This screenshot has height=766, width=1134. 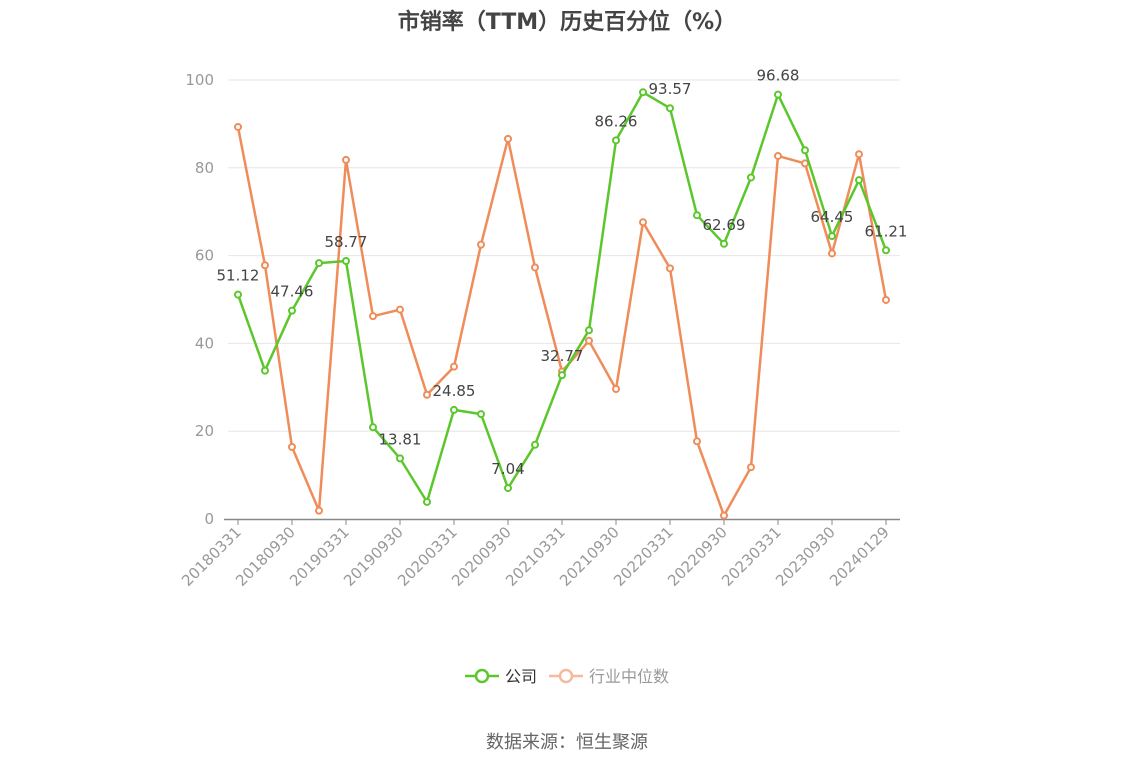 I want to click on data-label: 61.21, so click(x=886, y=231).